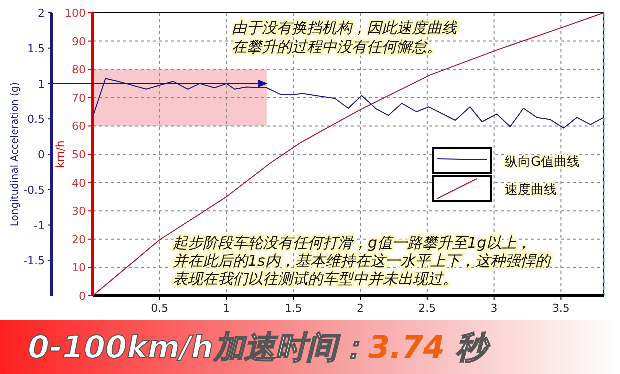 The height and width of the screenshot is (374, 620). Describe the element at coordinates (293, 308) in the screenshot. I see `x-tick-label: 1.5` at that location.